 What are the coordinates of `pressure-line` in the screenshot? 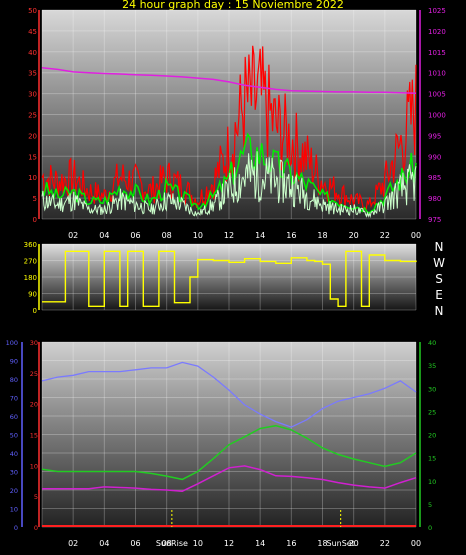 It's located at (229, 80).